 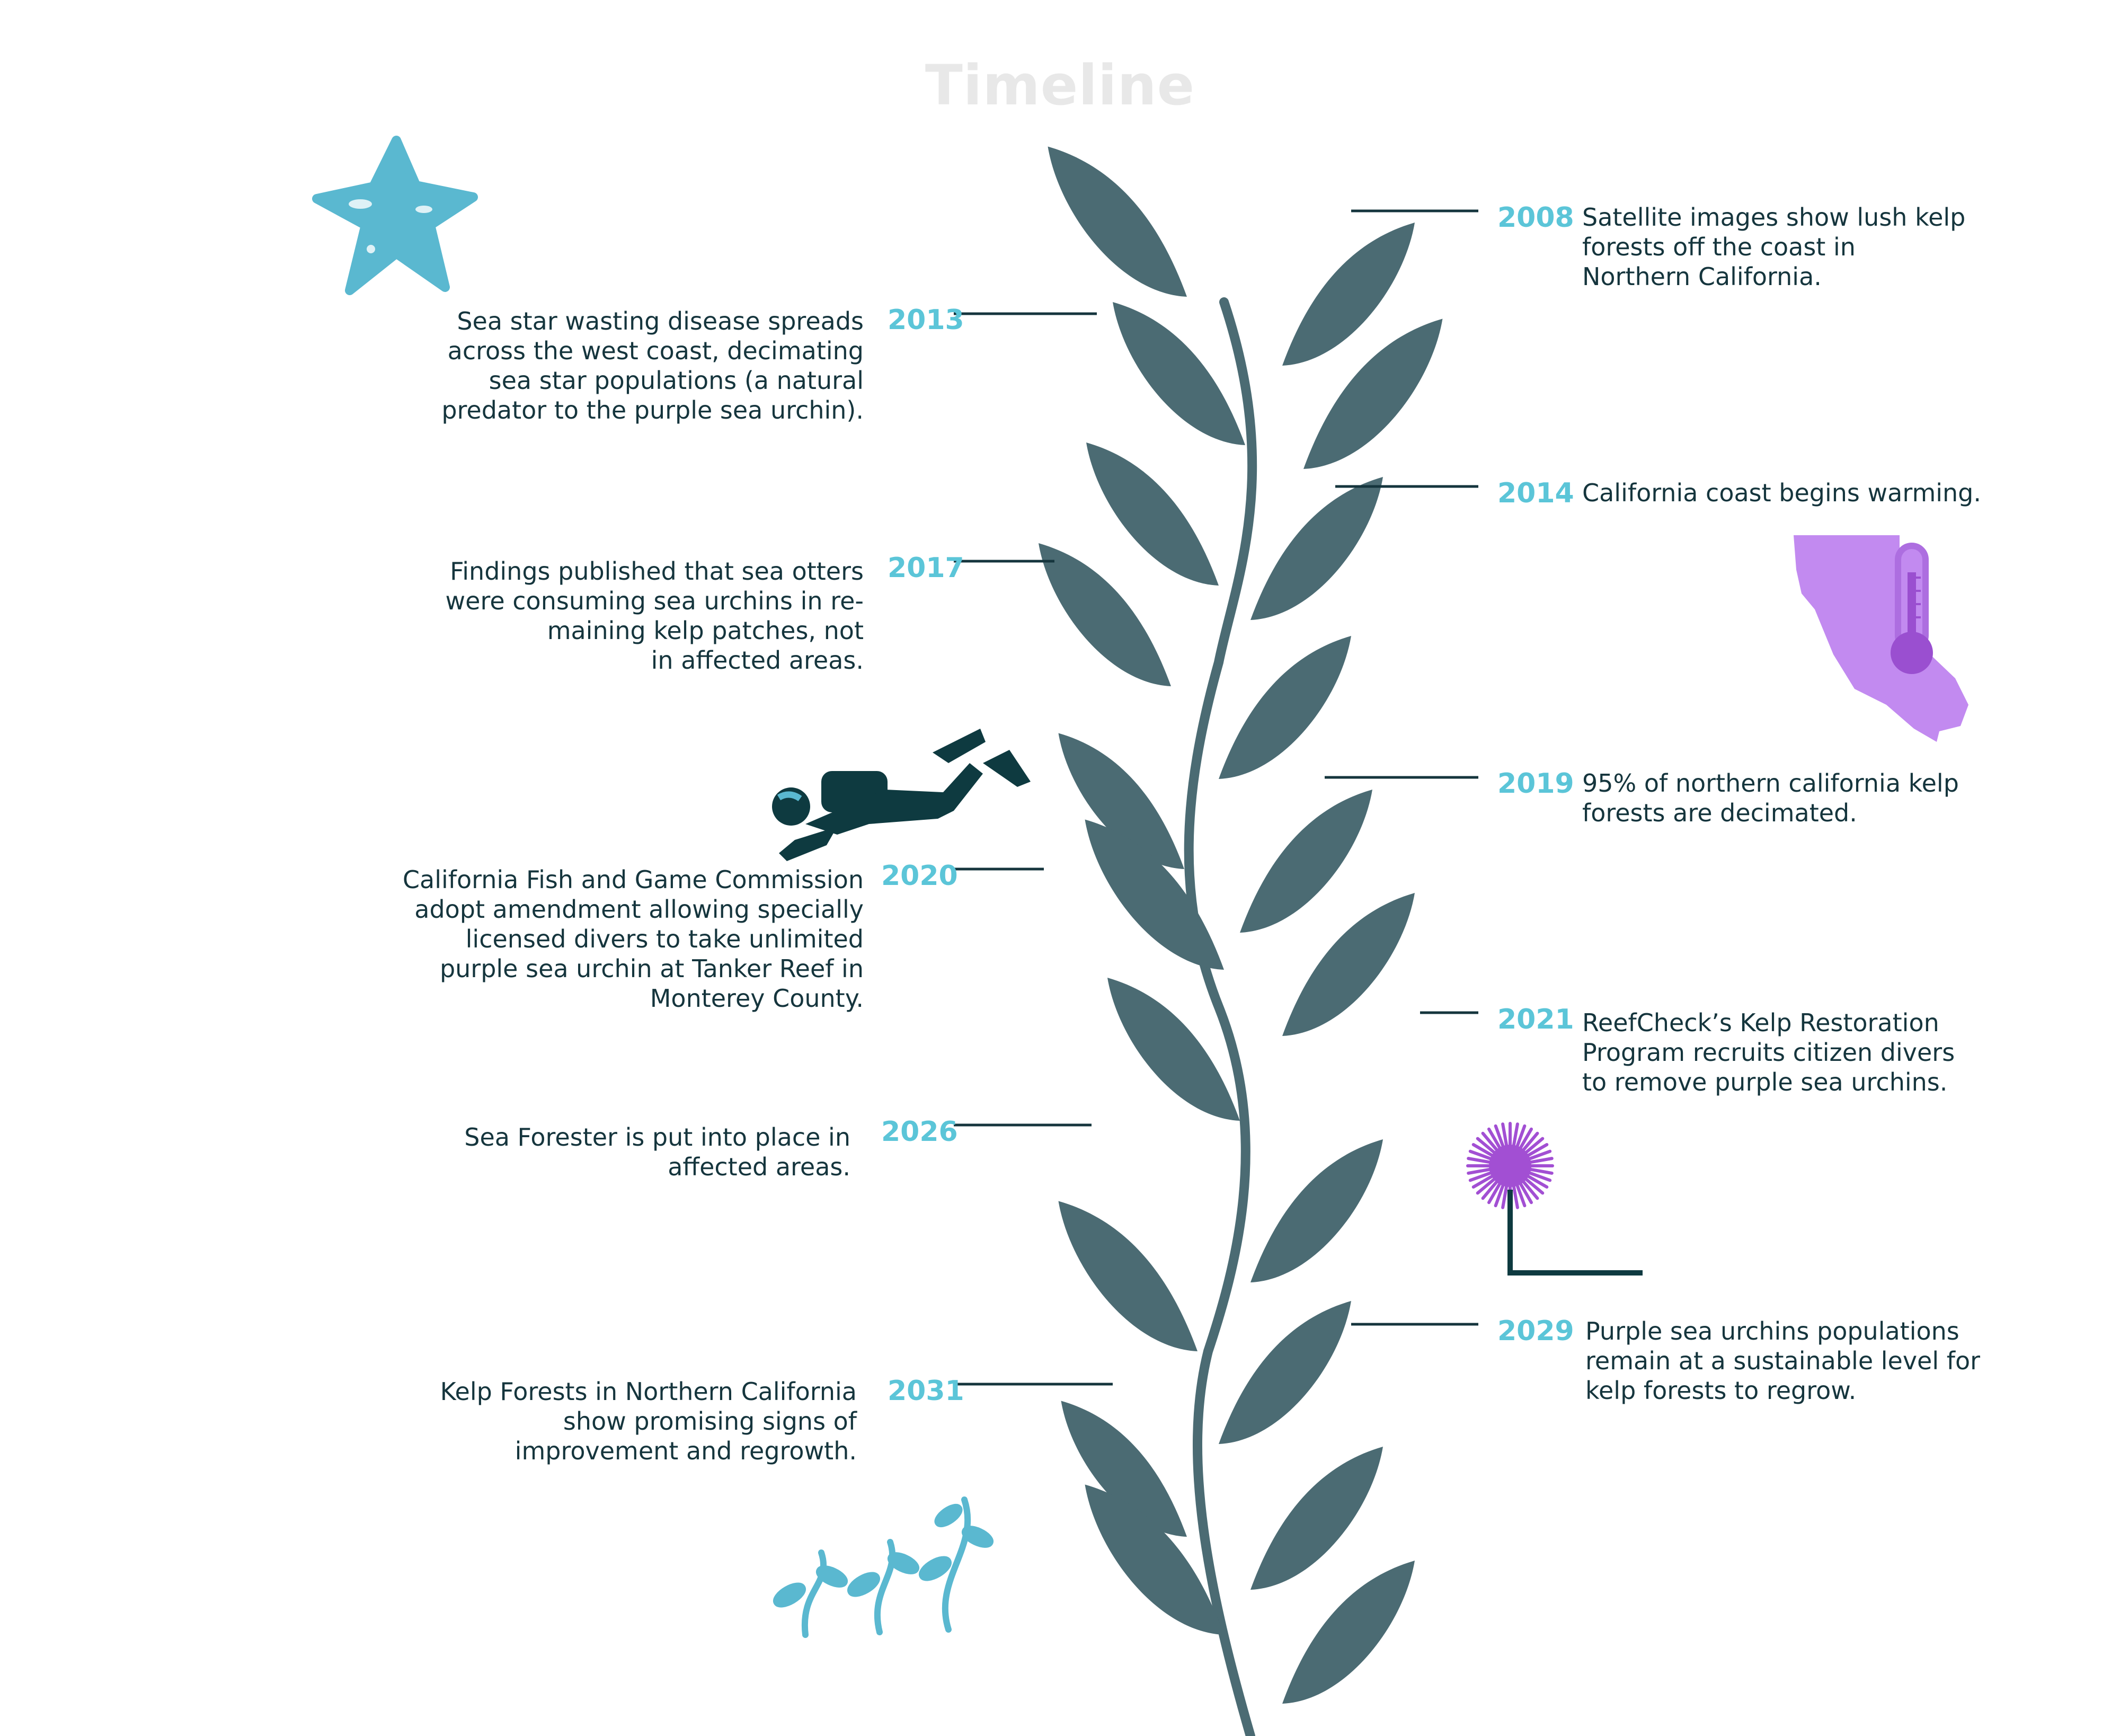 I want to click on sea-urchin-icon, so click(x=1555, y=1199).